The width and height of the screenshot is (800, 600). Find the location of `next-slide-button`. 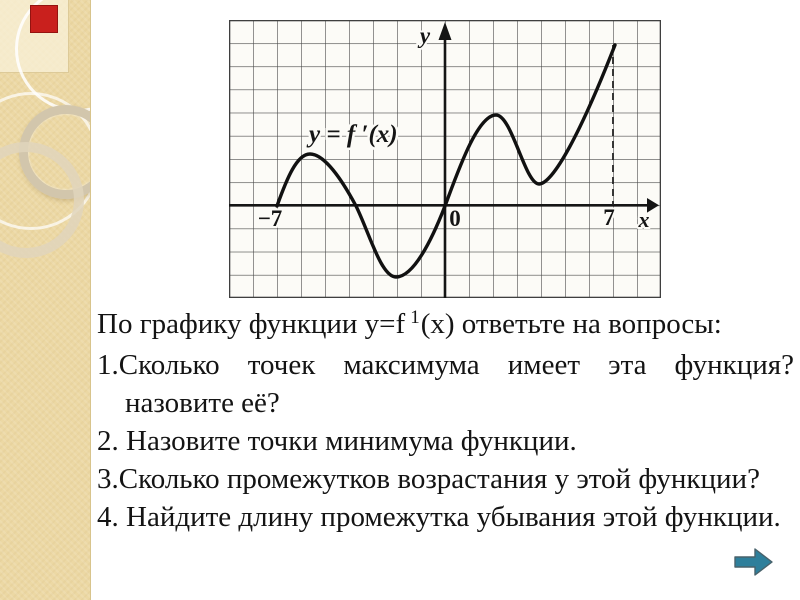

next-slide-button is located at coordinates (754, 562).